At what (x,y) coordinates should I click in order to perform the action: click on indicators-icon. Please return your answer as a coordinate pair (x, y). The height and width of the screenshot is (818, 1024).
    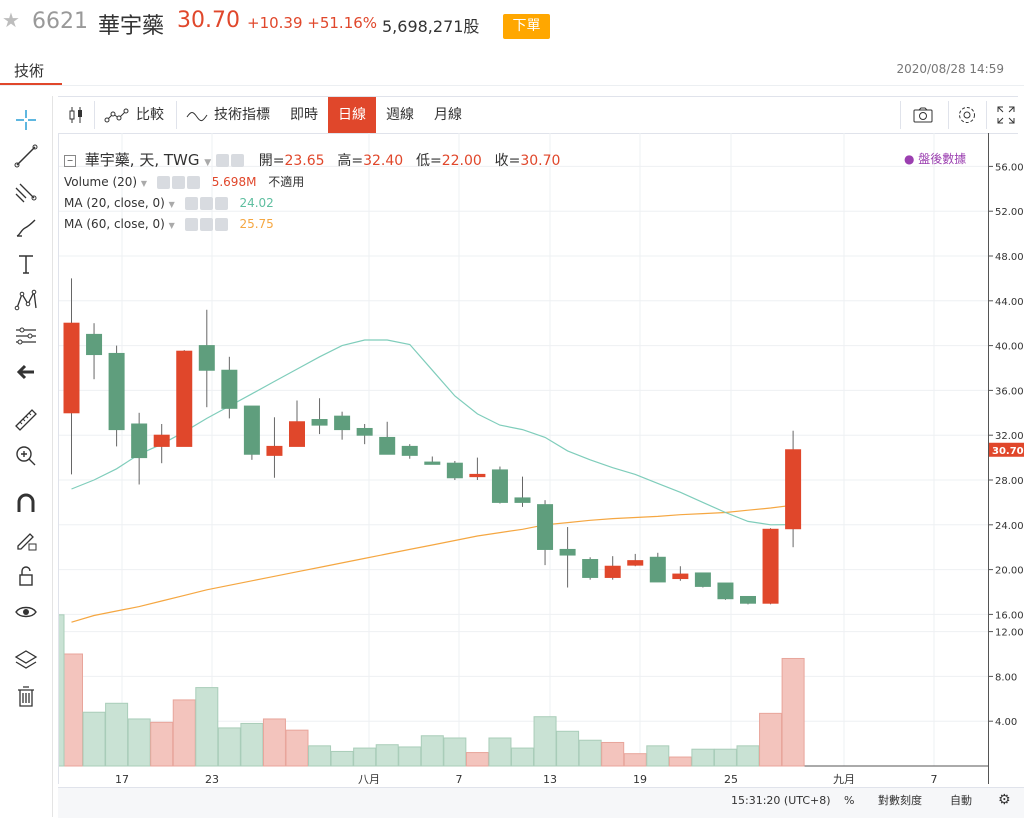
    Looking at the image, I should click on (197, 115).